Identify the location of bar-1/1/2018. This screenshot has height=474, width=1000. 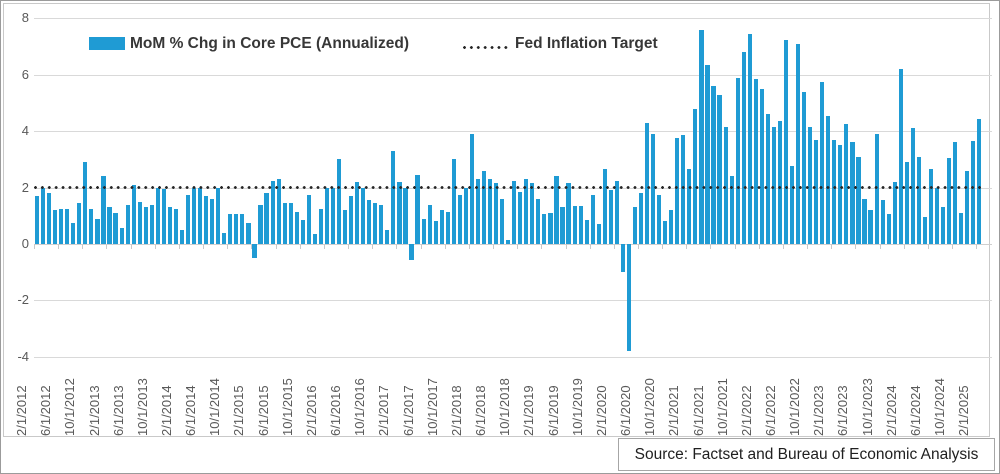
(465, 215).